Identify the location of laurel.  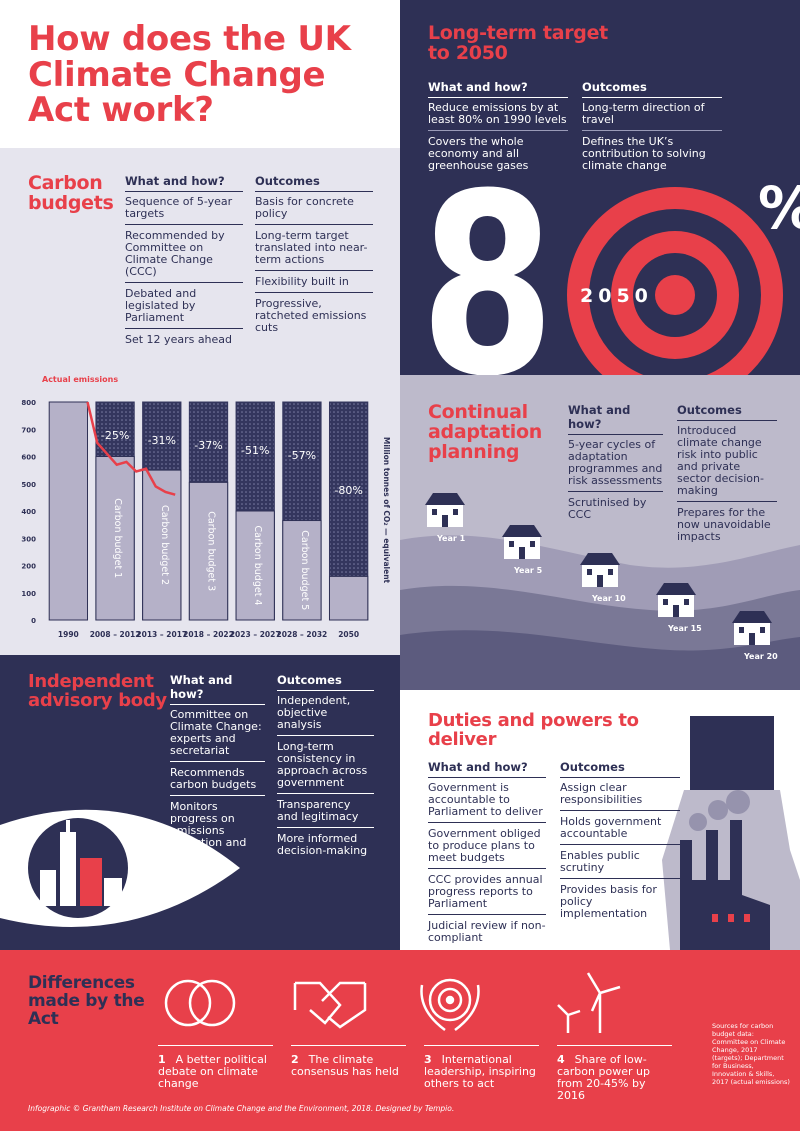
(450, 1008).